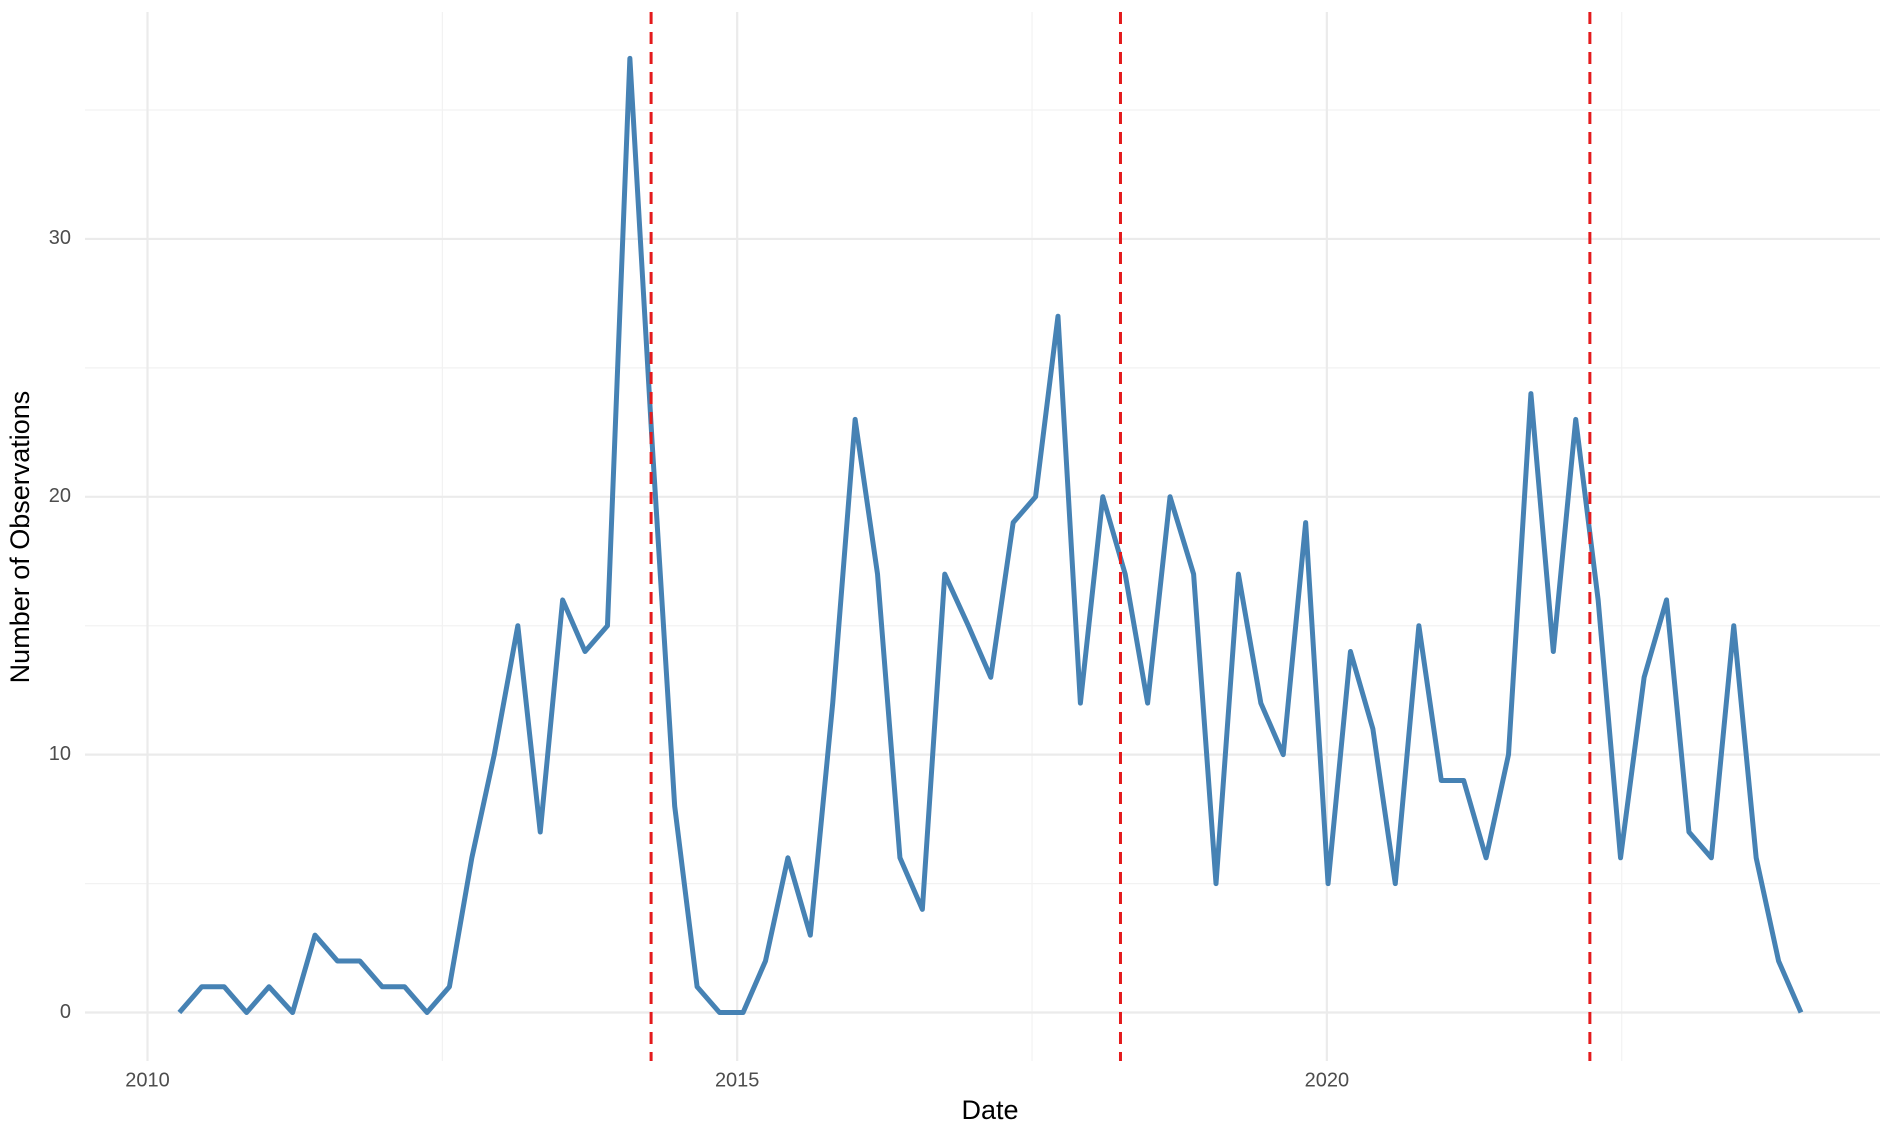  Describe the element at coordinates (1327, 1080) in the screenshot. I see `x-tick-label: 2020` at that location.